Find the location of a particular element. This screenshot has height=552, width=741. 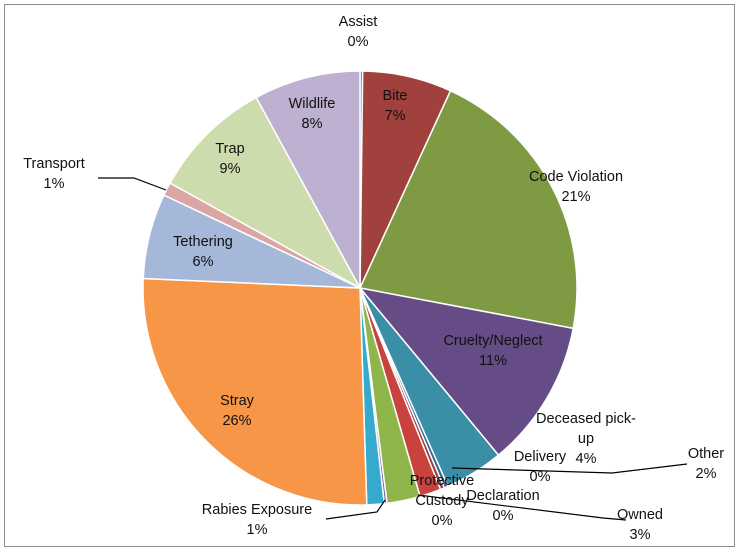

data-label-other: Other 2% is located at coordinates (706, 464).